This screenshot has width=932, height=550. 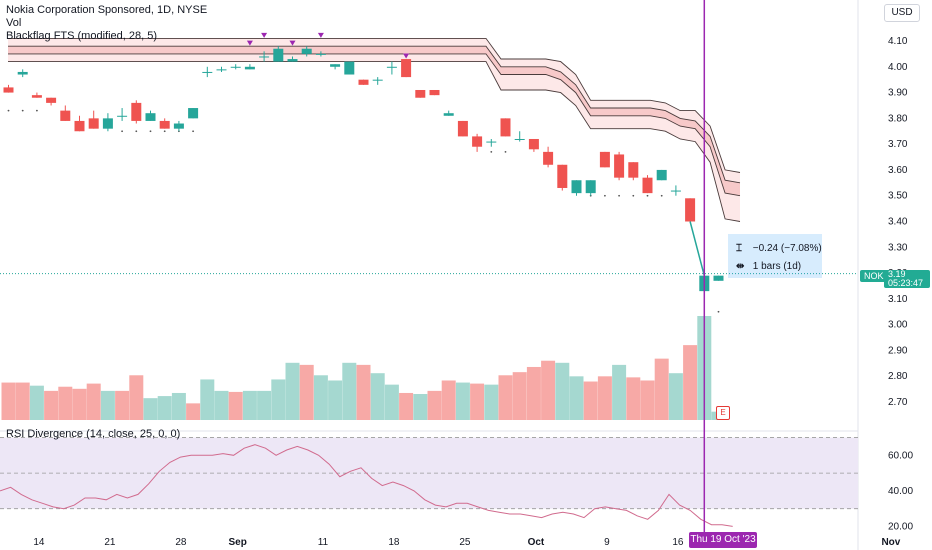 I want to click on x-tick-label: 25, so click(x=465, y=542).